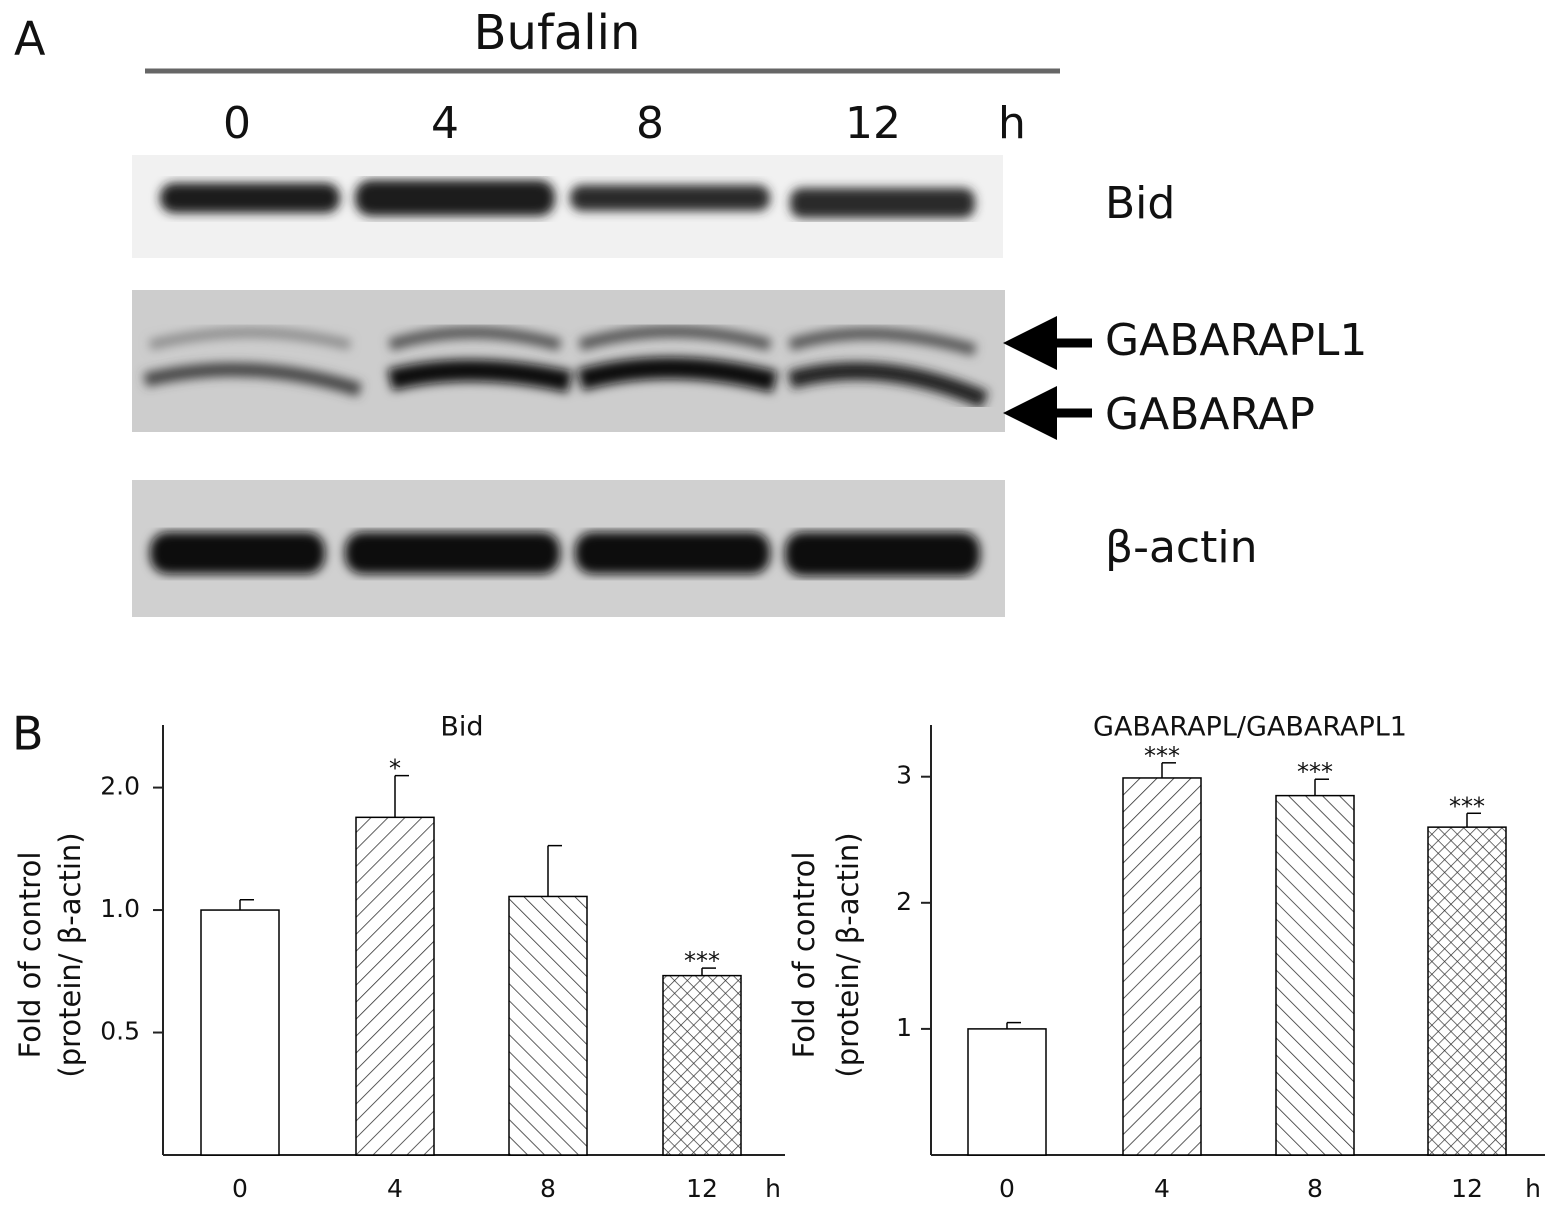 This screenshot has width=1559, height=1214. Describe the element at coordinates (904, 901) in the screenshot. I see `y-tick-label: 2` at that location.